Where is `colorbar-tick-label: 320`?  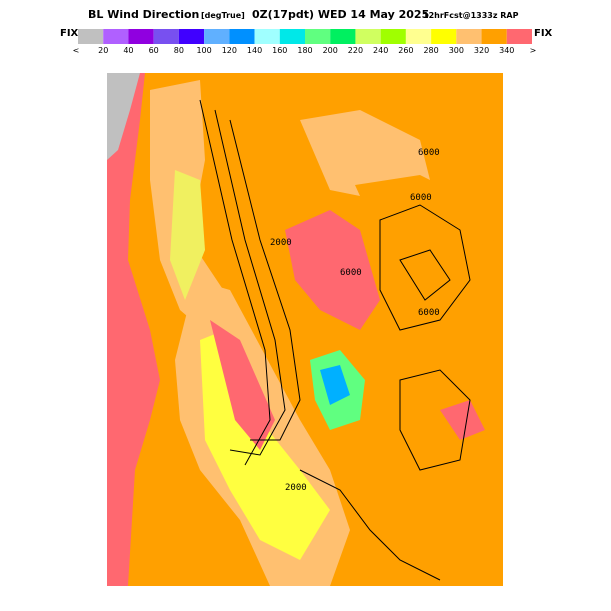 colorbar-tick-label: 320 is located at coordinates (481, 50).